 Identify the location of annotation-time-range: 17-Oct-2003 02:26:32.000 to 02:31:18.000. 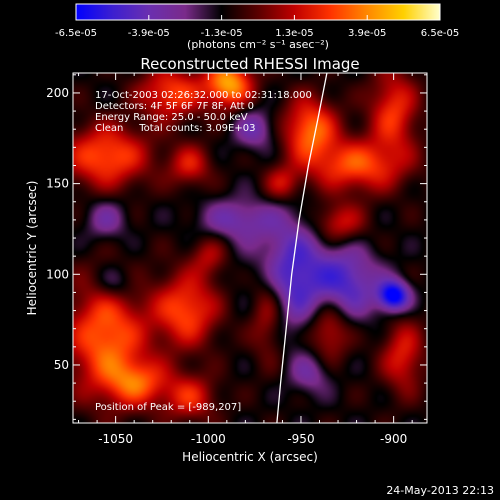
(203, 95).